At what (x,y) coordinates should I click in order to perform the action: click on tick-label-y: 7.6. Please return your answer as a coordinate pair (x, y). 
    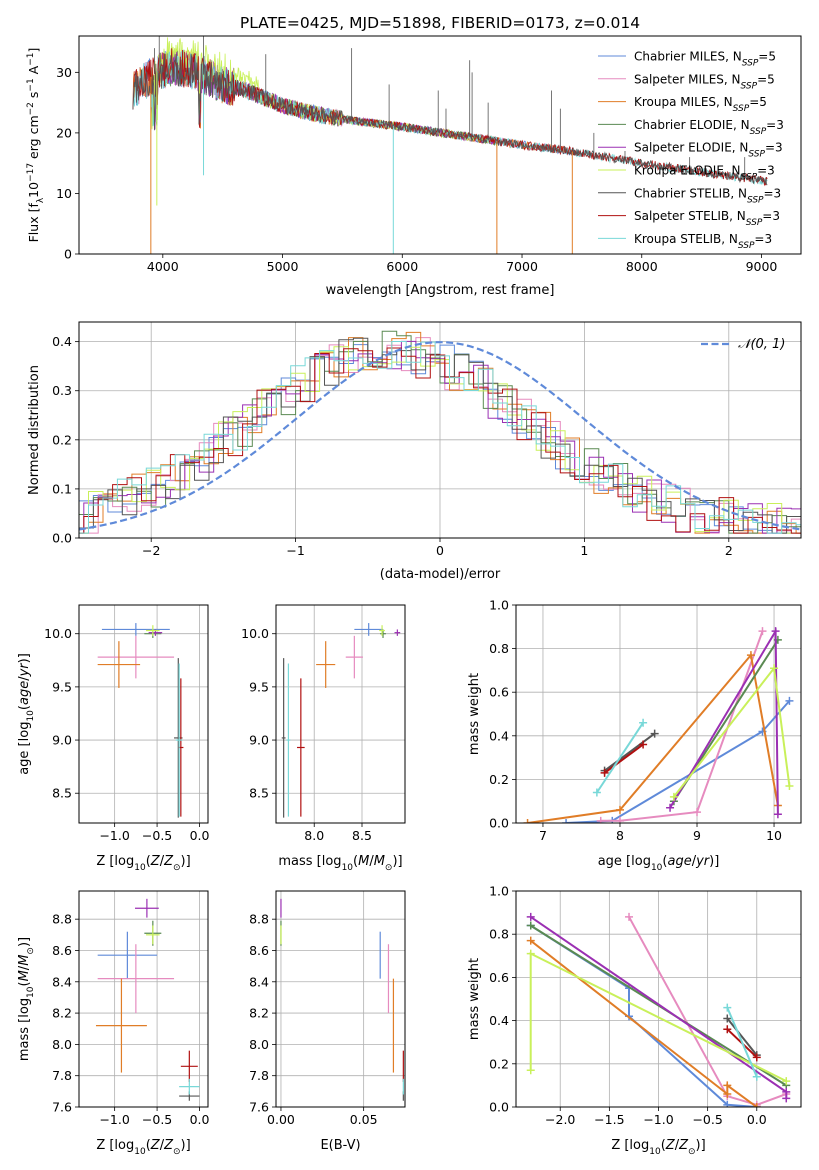
    Looking at the image, I should click on (259, 1107).